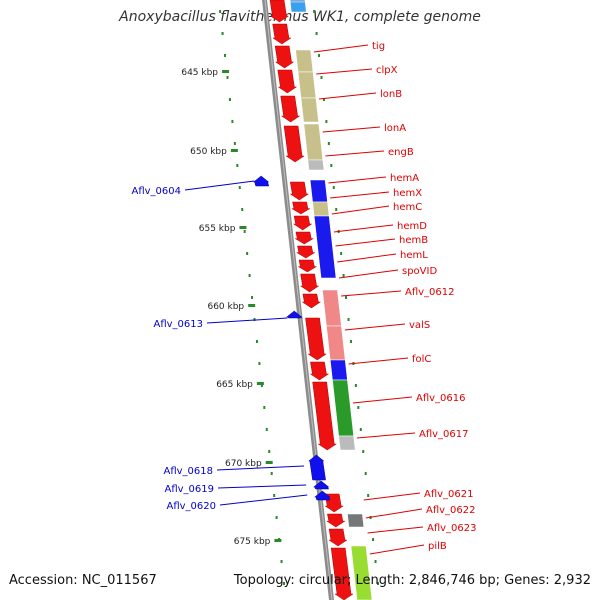  I want to click on ruler-tick-label: 650 kbp, so click(208, 152).